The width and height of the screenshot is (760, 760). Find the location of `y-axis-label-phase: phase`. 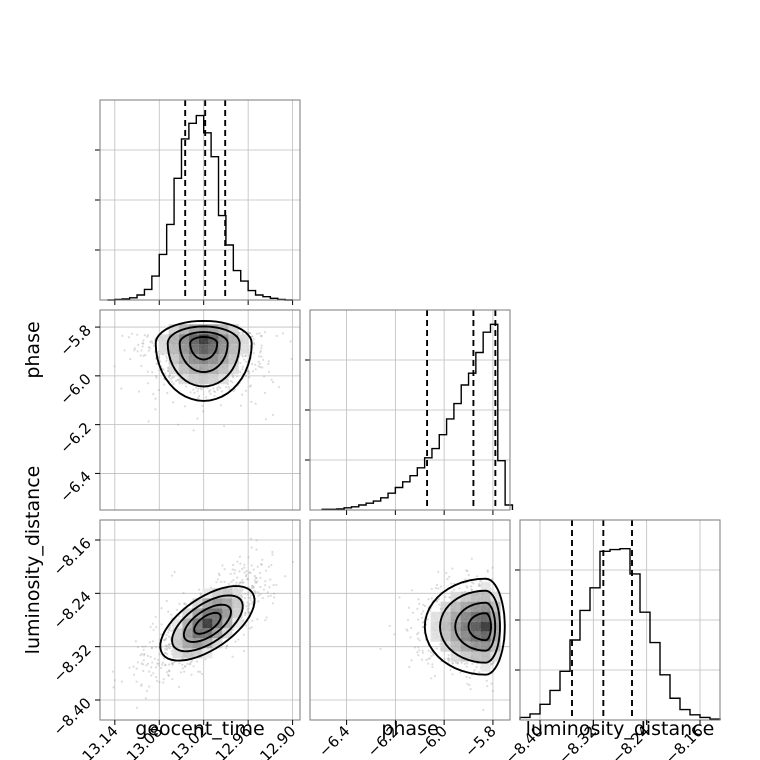

y-axis-label-phase: phase is located at coordinates (33, 349).